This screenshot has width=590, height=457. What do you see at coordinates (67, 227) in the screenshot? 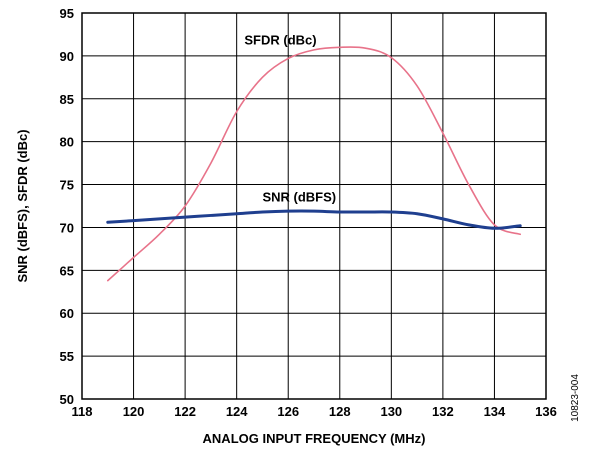
I see `y-tick-label: 70` at bounding box center [67, 227].